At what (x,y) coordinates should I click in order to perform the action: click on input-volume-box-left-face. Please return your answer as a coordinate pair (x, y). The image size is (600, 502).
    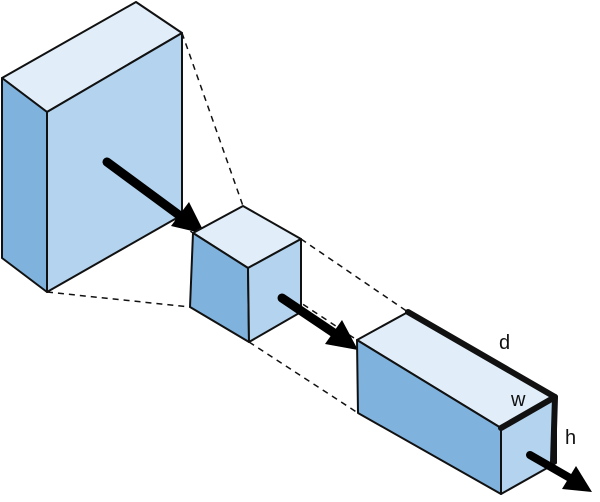
    Looking at the image, I should click on (24, 185).